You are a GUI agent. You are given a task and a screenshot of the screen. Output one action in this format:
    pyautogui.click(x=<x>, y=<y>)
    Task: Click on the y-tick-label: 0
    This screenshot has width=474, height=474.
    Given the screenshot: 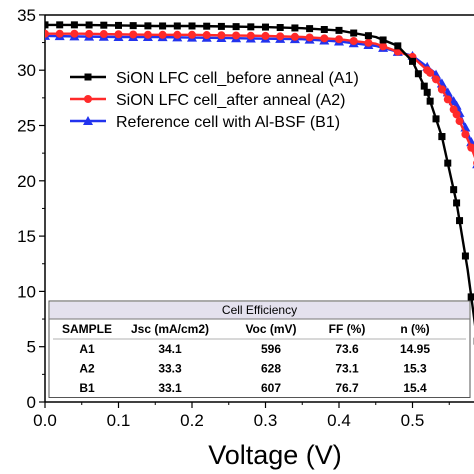 What is the action you would take?
    pyautogui.click(x=31, y=402)
    